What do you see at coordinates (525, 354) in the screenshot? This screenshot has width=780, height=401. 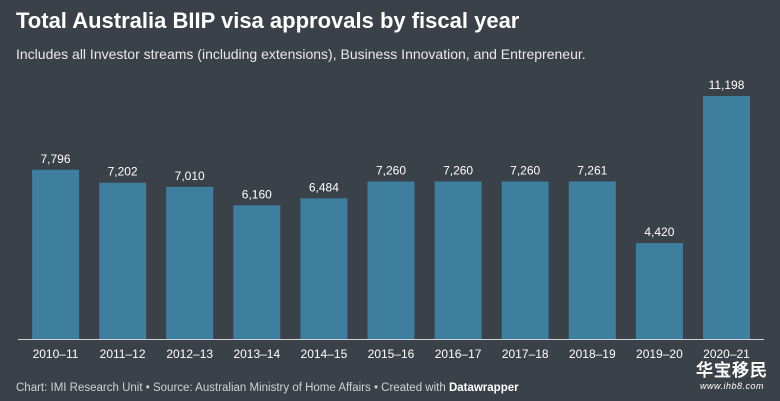 I see `x-tick-label: 2017–18` at bounding box center [525, 354].